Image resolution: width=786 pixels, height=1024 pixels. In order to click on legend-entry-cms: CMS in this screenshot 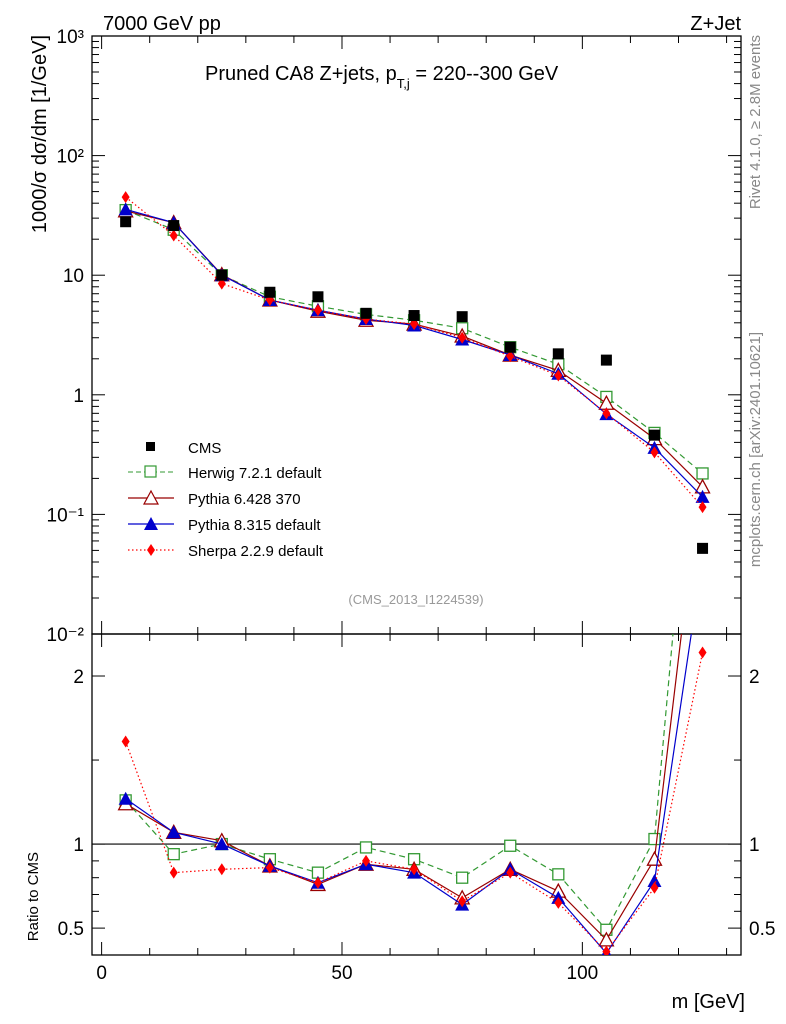, I will do `click(183, 448)`.